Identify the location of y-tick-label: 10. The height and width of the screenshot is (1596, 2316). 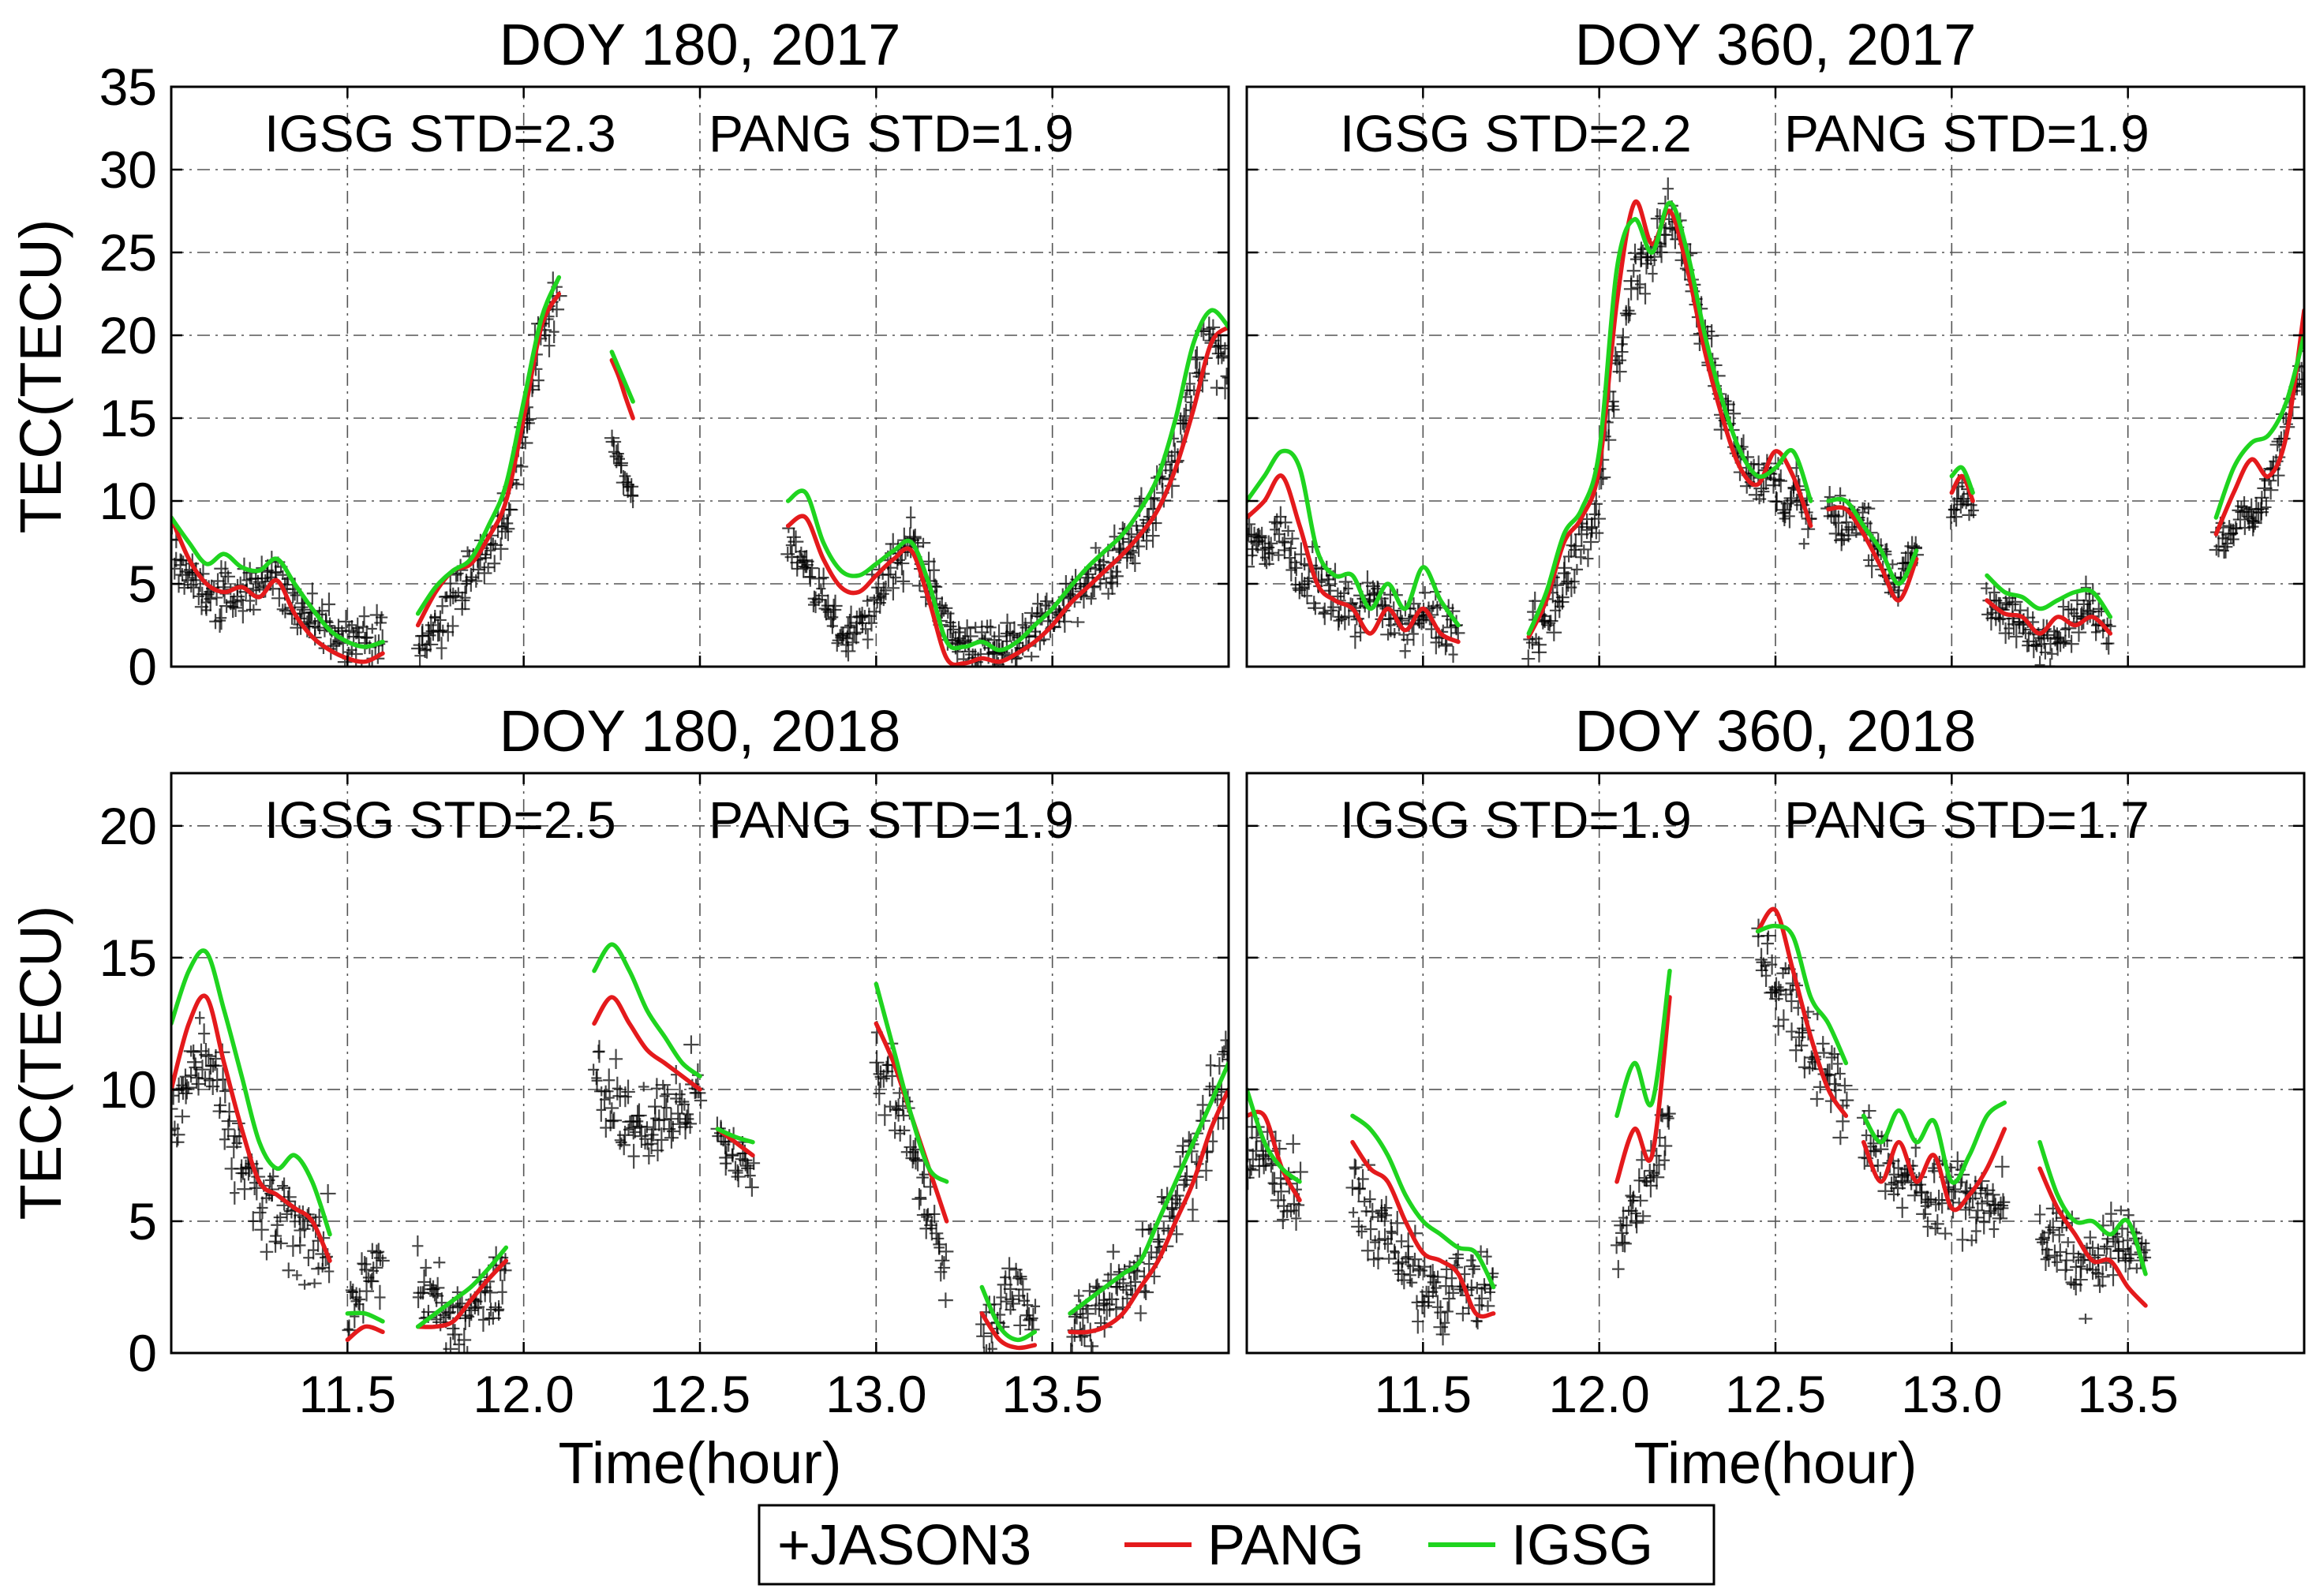
(128, 501).